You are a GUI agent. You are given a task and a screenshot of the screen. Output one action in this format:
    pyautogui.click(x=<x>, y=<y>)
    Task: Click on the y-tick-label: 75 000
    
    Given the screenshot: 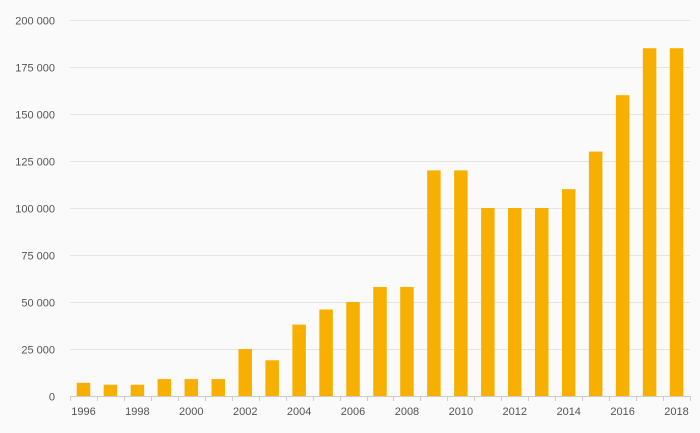 What is the action you would take?
    pyautogui.click(x=38, y=257)
    